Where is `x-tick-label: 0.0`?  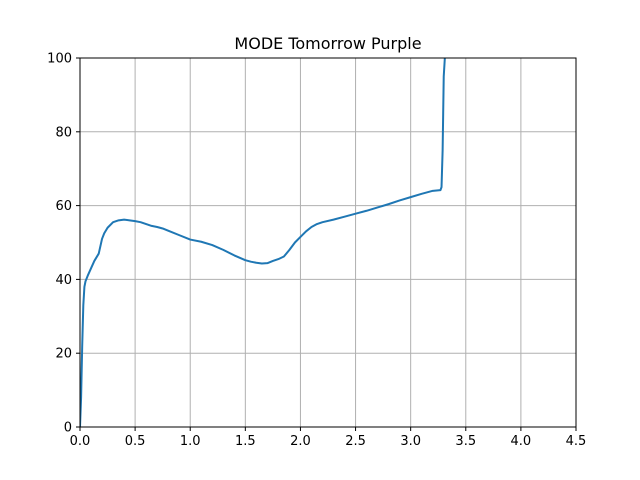 x-tick-label: 0.0 is located at coordinates (80, 441).